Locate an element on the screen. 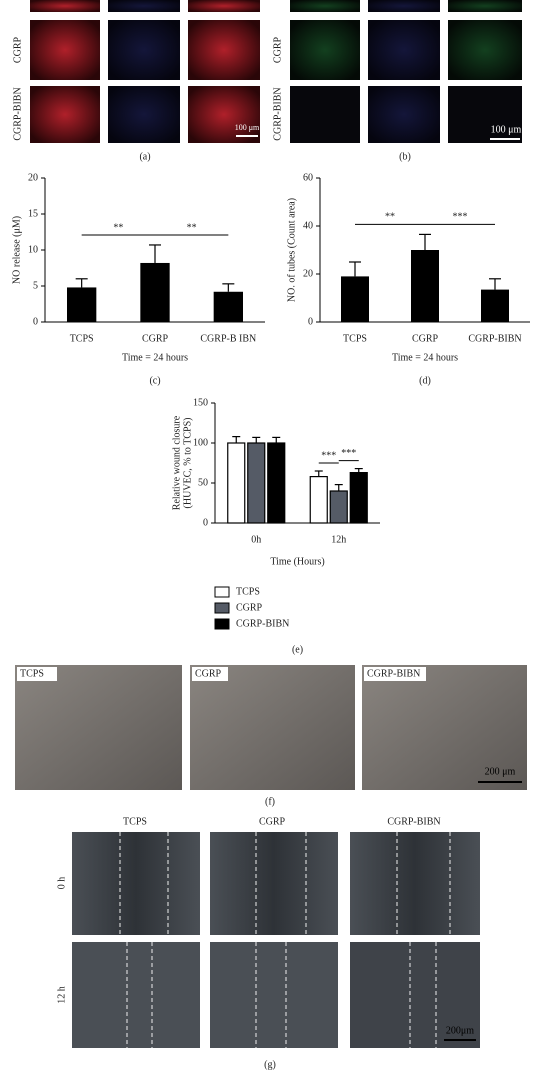 Image resolution: width=542 pixels, height=1071 pixels. panel-label: (a) is located at coordinates (144, 156).